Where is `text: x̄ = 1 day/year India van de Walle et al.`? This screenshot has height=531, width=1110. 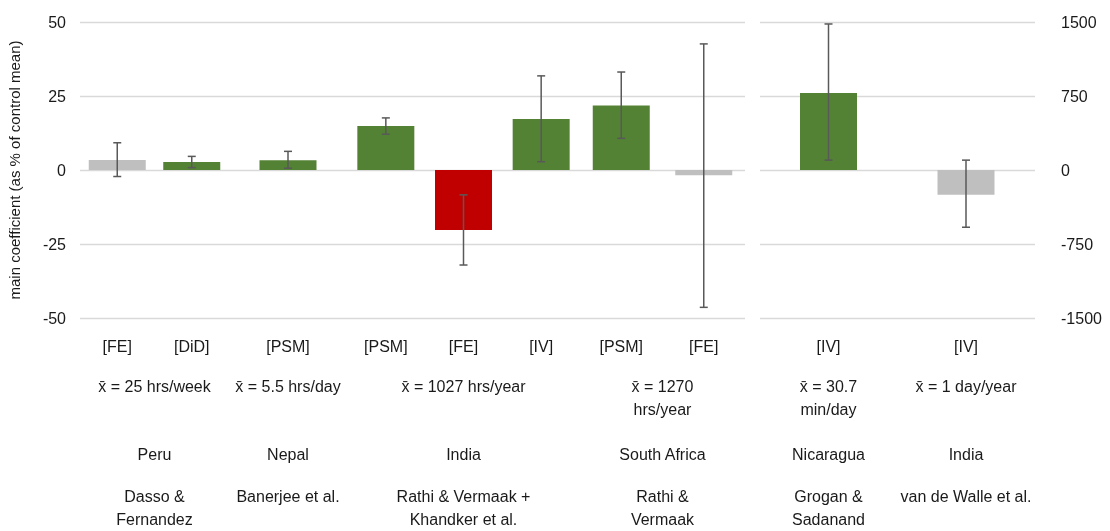 text: x̄ = 1 day/year India van de Walle et al. is located at coordinates (966, 441).